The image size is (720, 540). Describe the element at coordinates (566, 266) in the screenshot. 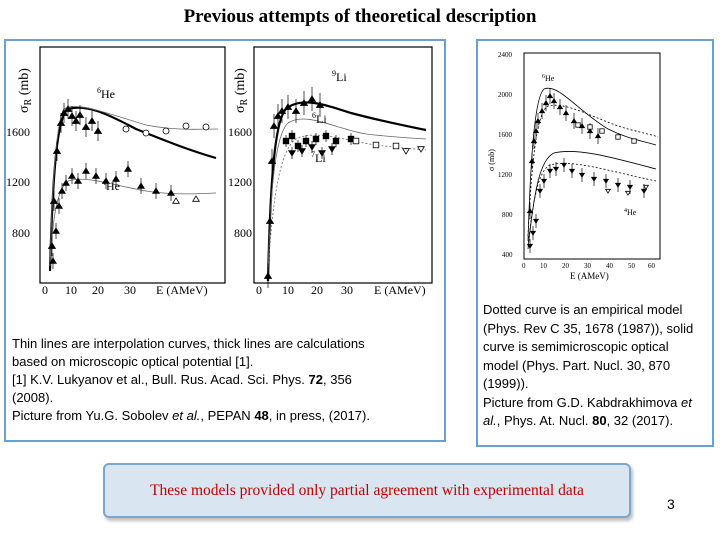

I see `right-xtick: 20` at that location.